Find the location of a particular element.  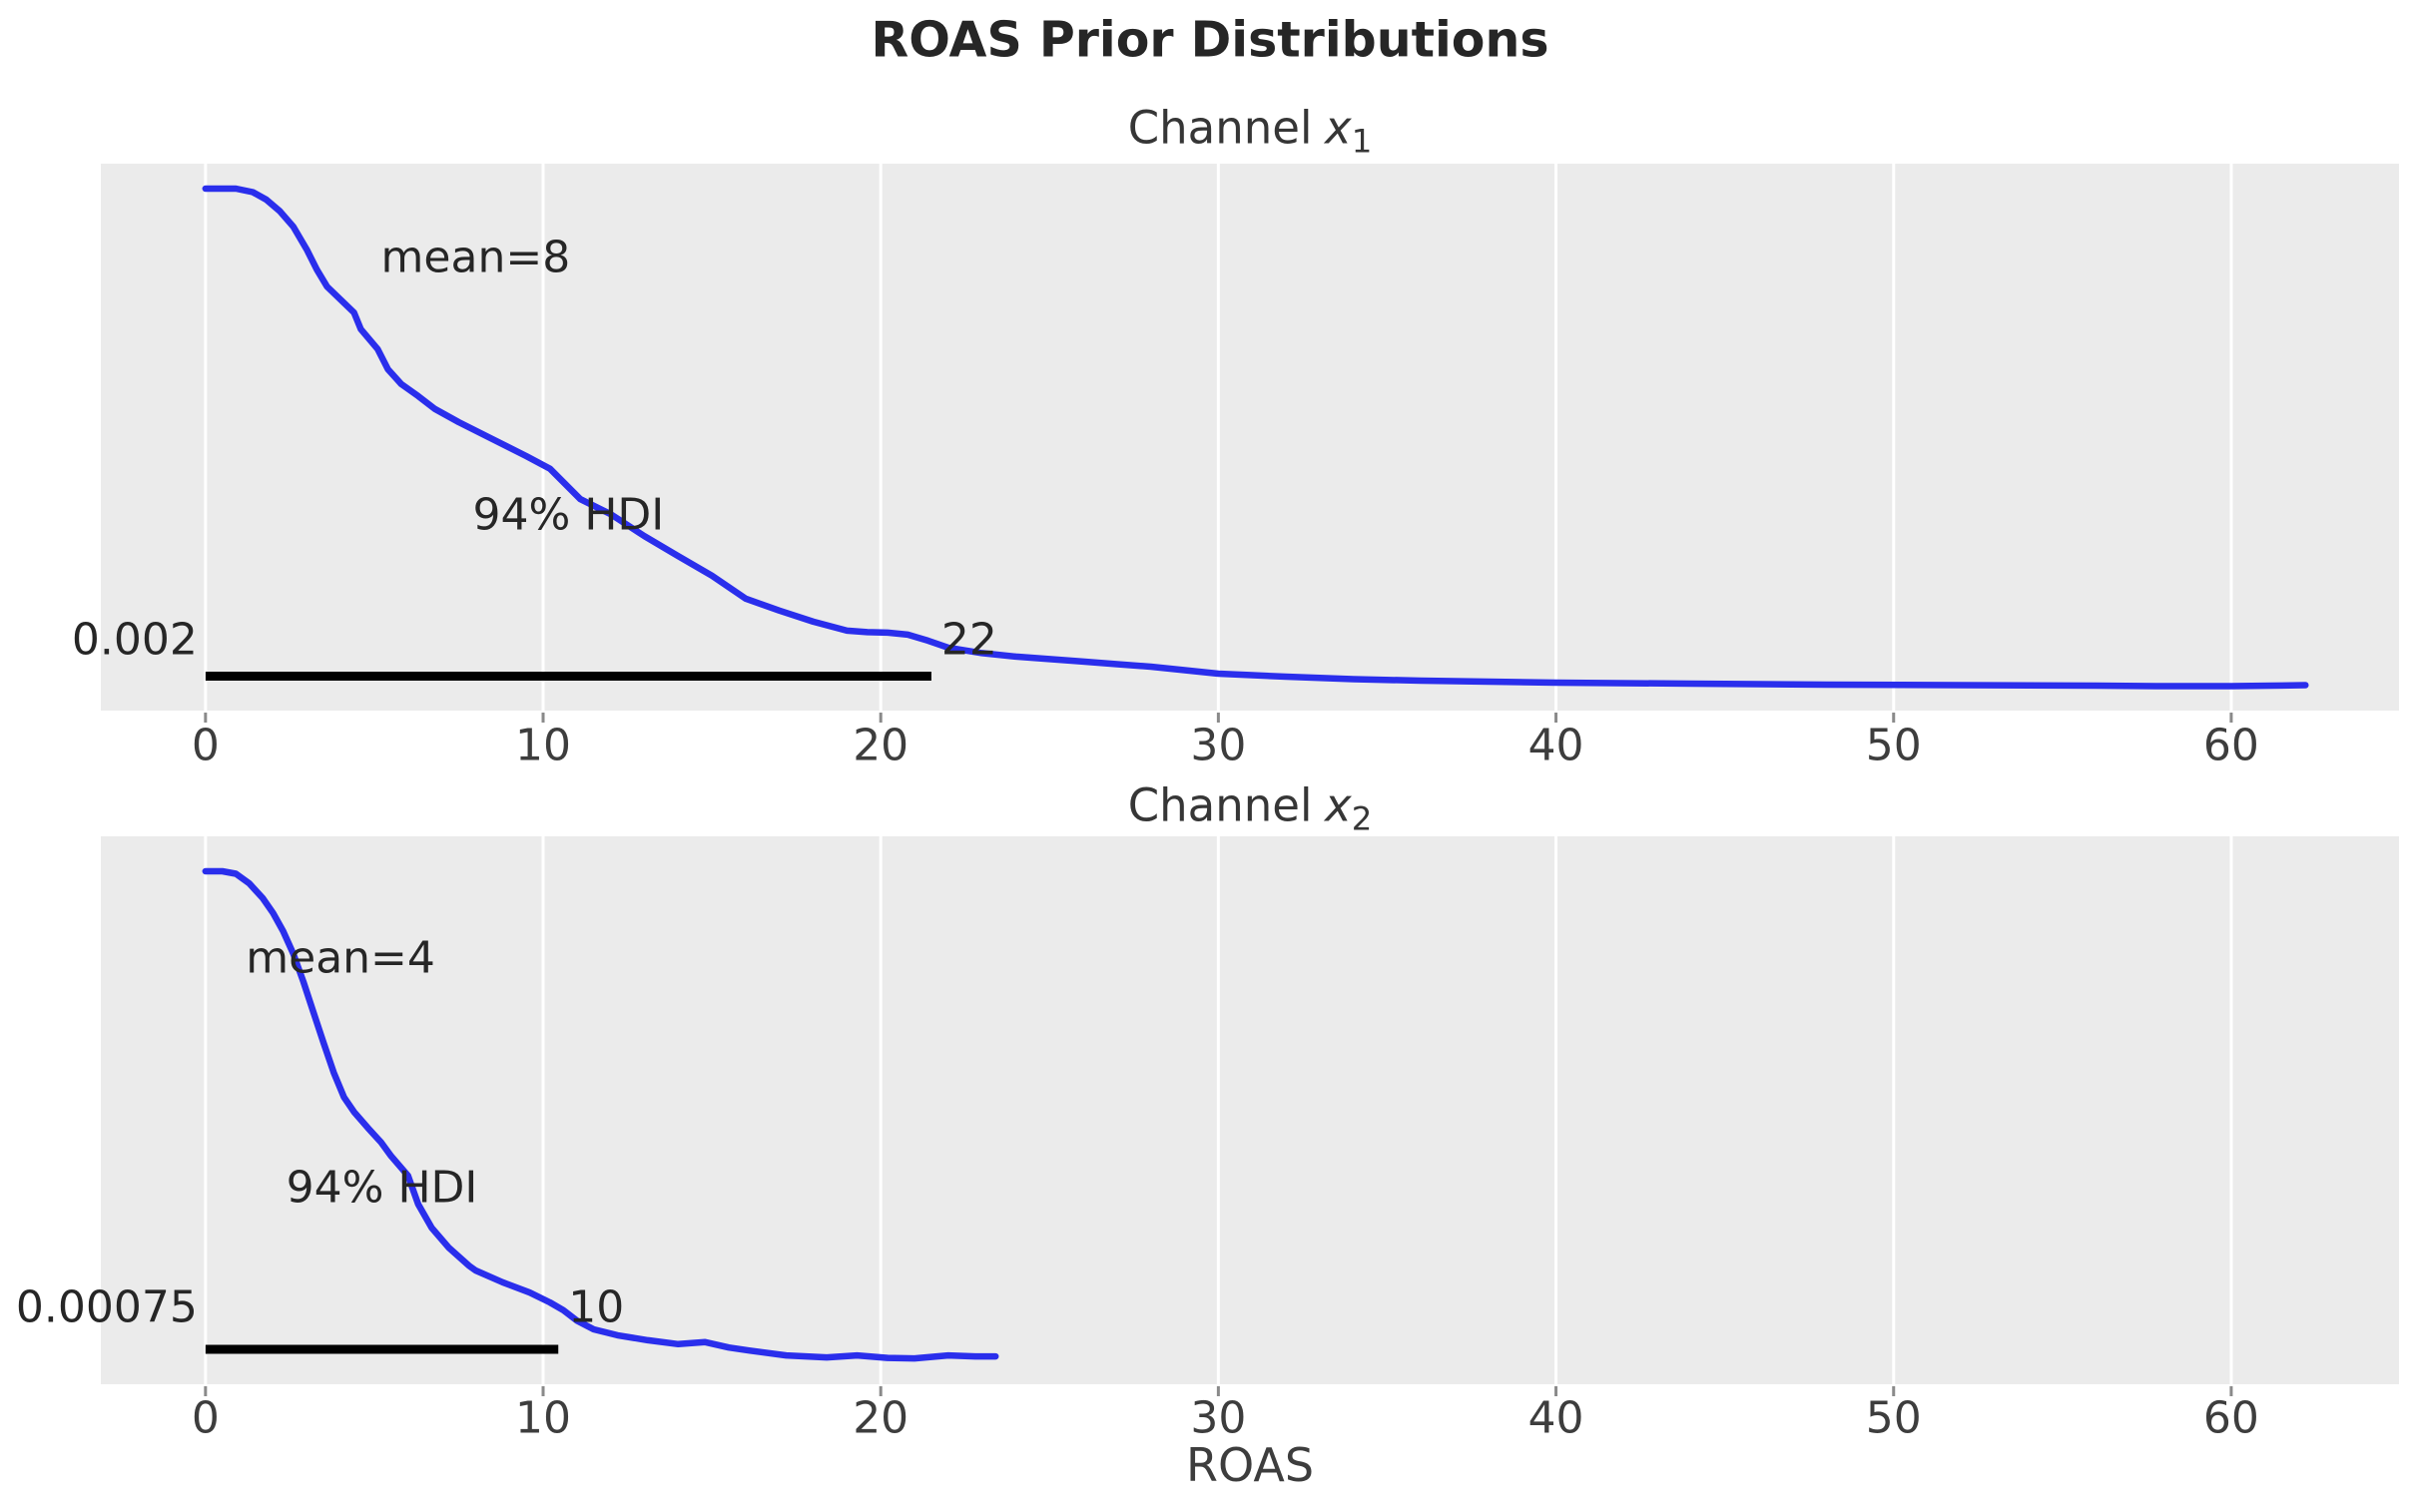

density-curve is located at coordinates (600, 1114).